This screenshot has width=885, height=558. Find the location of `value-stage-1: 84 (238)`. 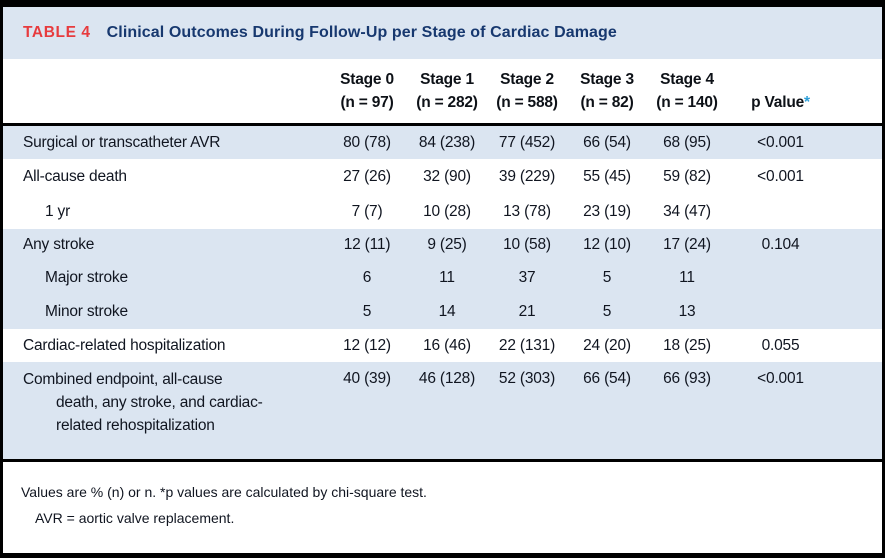

value-stage-1: 84 (238) is located at coordinates (447, 142).